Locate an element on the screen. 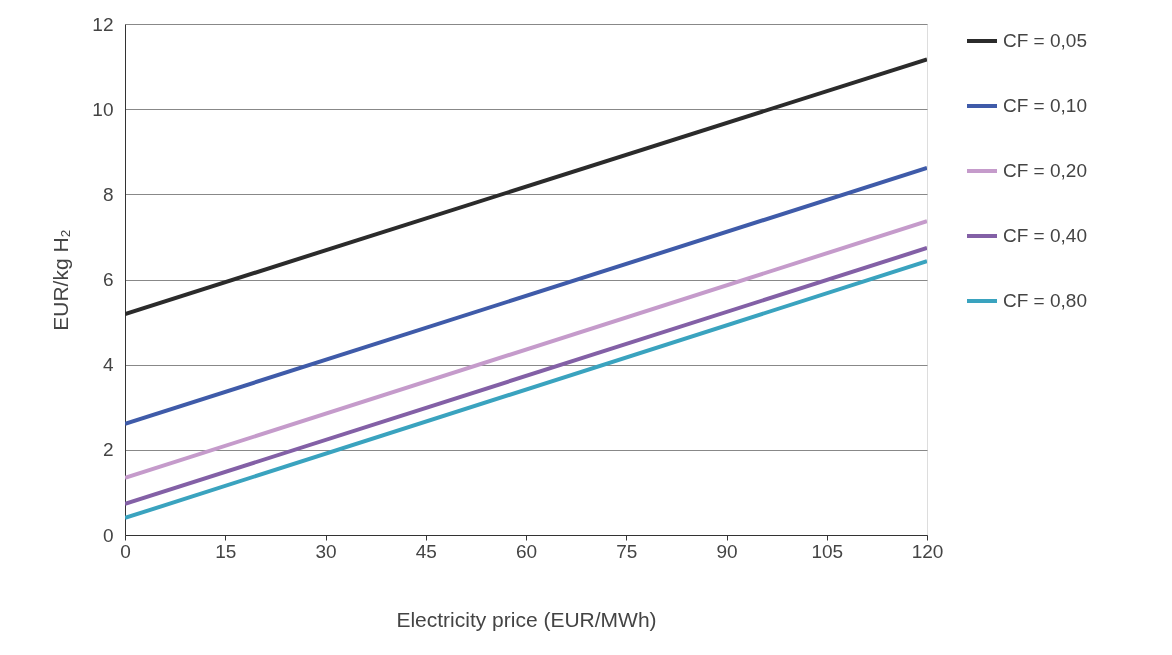 The height and width of the screenshot is (655, 1172). y-tick-label: 0 is located at coordinates (108, 535).